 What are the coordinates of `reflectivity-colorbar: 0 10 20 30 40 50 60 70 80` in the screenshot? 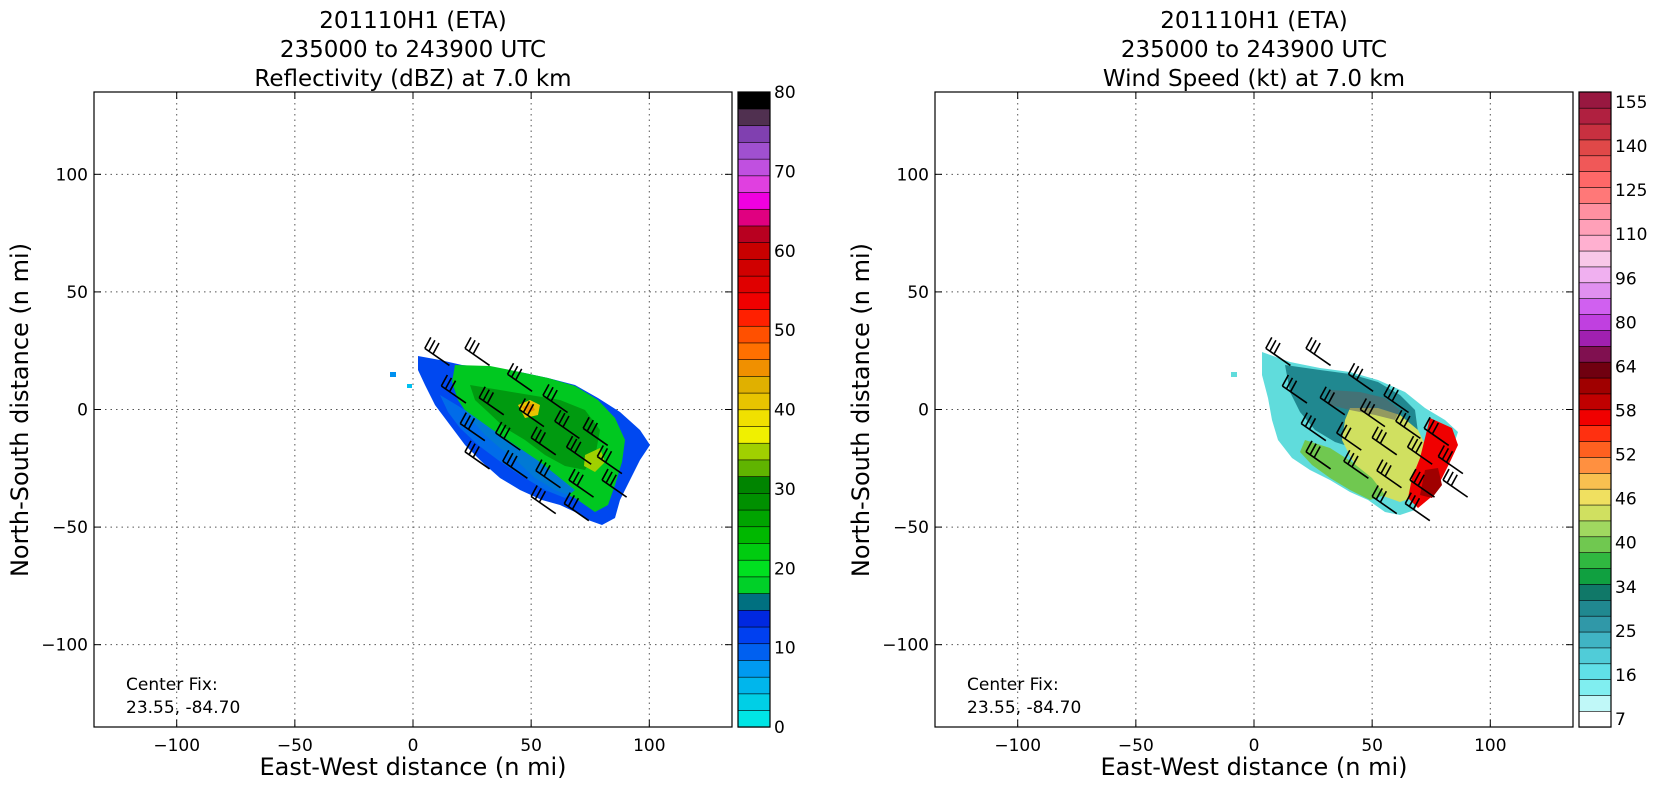 It's located at (766, 410).